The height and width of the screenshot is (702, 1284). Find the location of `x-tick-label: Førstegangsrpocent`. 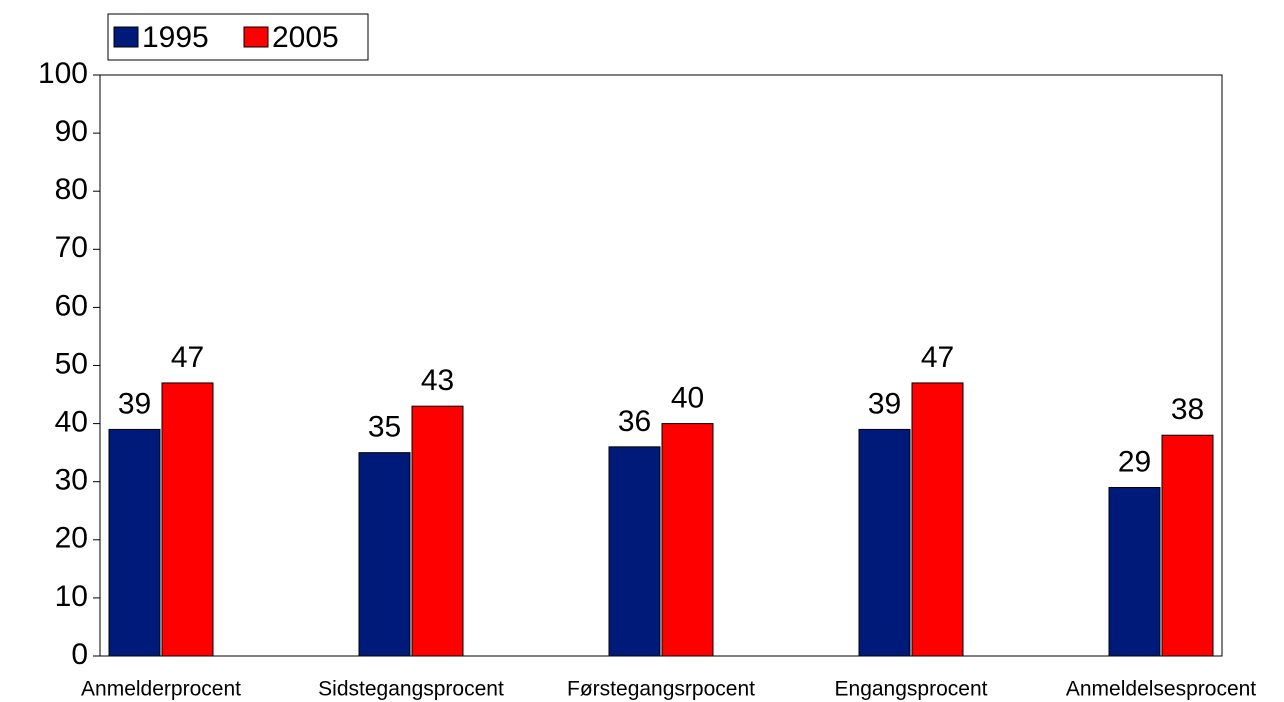

x-tick-label: Førstegangsrpocent is located at coordinates (661, 689).